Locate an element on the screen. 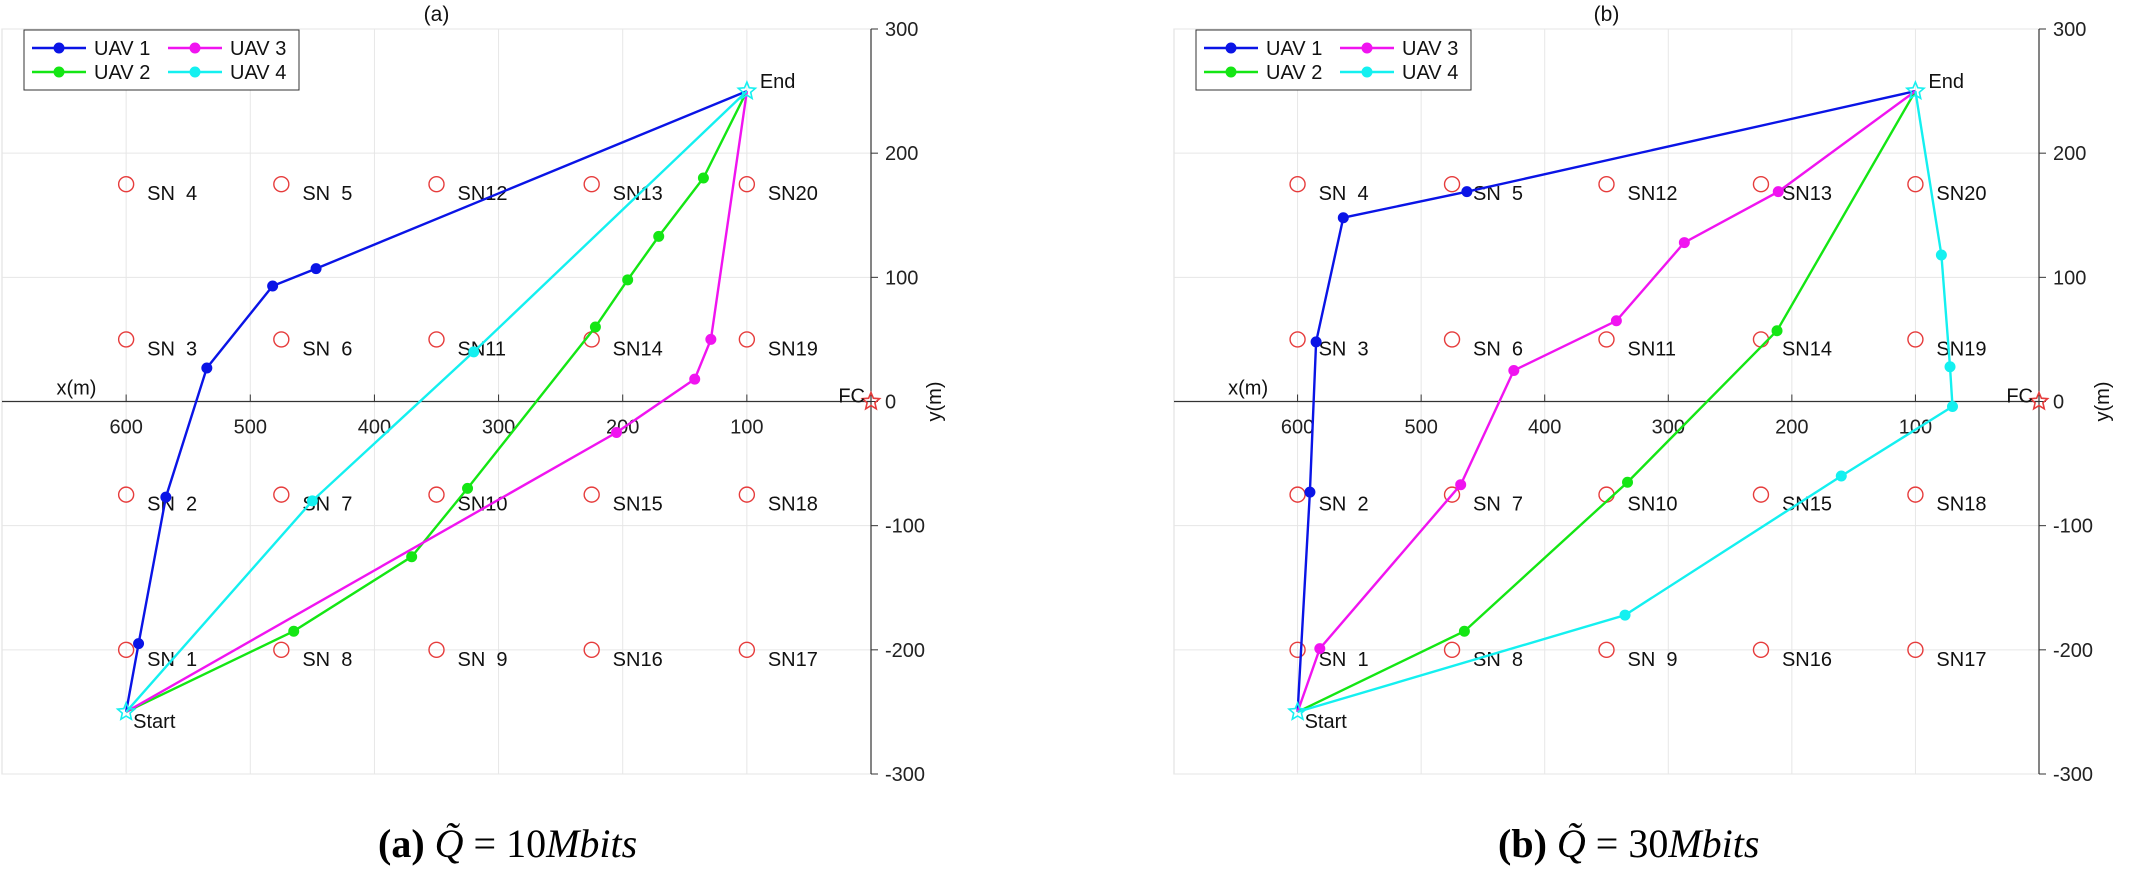  legend-label: UAV 4 is located at coordinates (1430, 73).